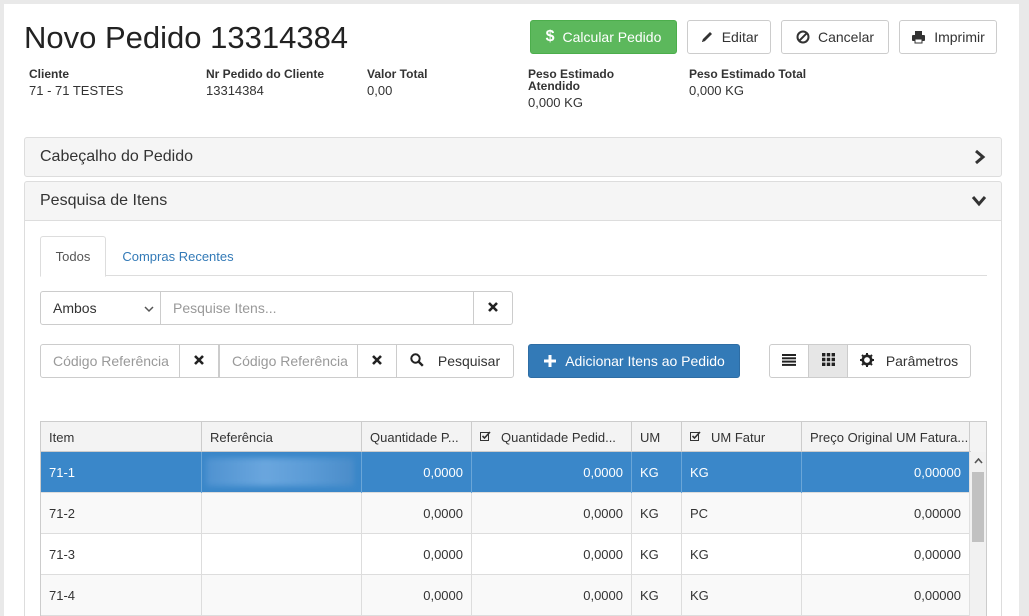 This screenshot has height=616, width=1029. What do you see at coordinates (866, 361) in the screenshot?
I see `gear-icon` at bounding box center [866, 361].